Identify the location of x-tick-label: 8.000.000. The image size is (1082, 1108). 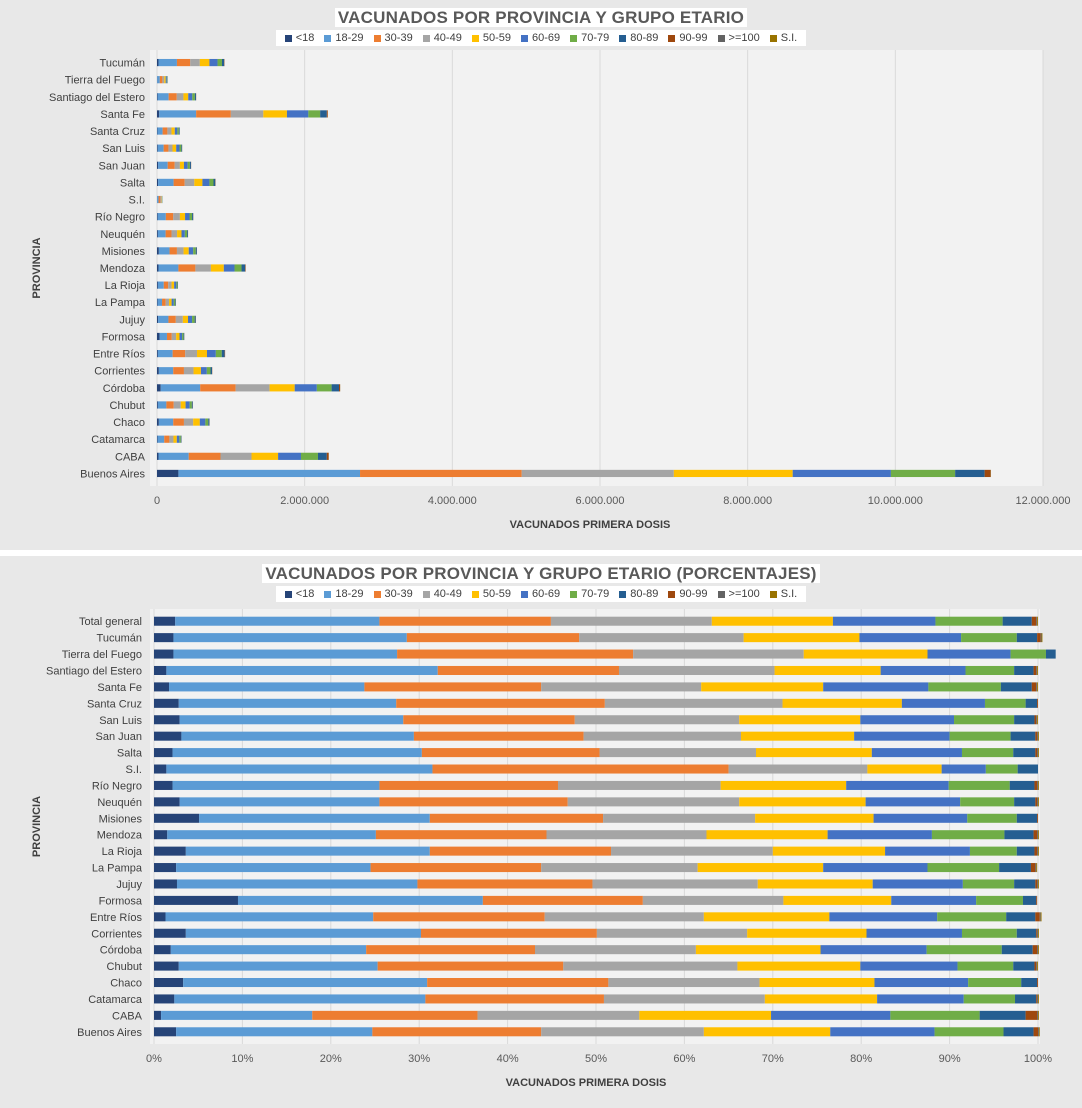
(747, 501).